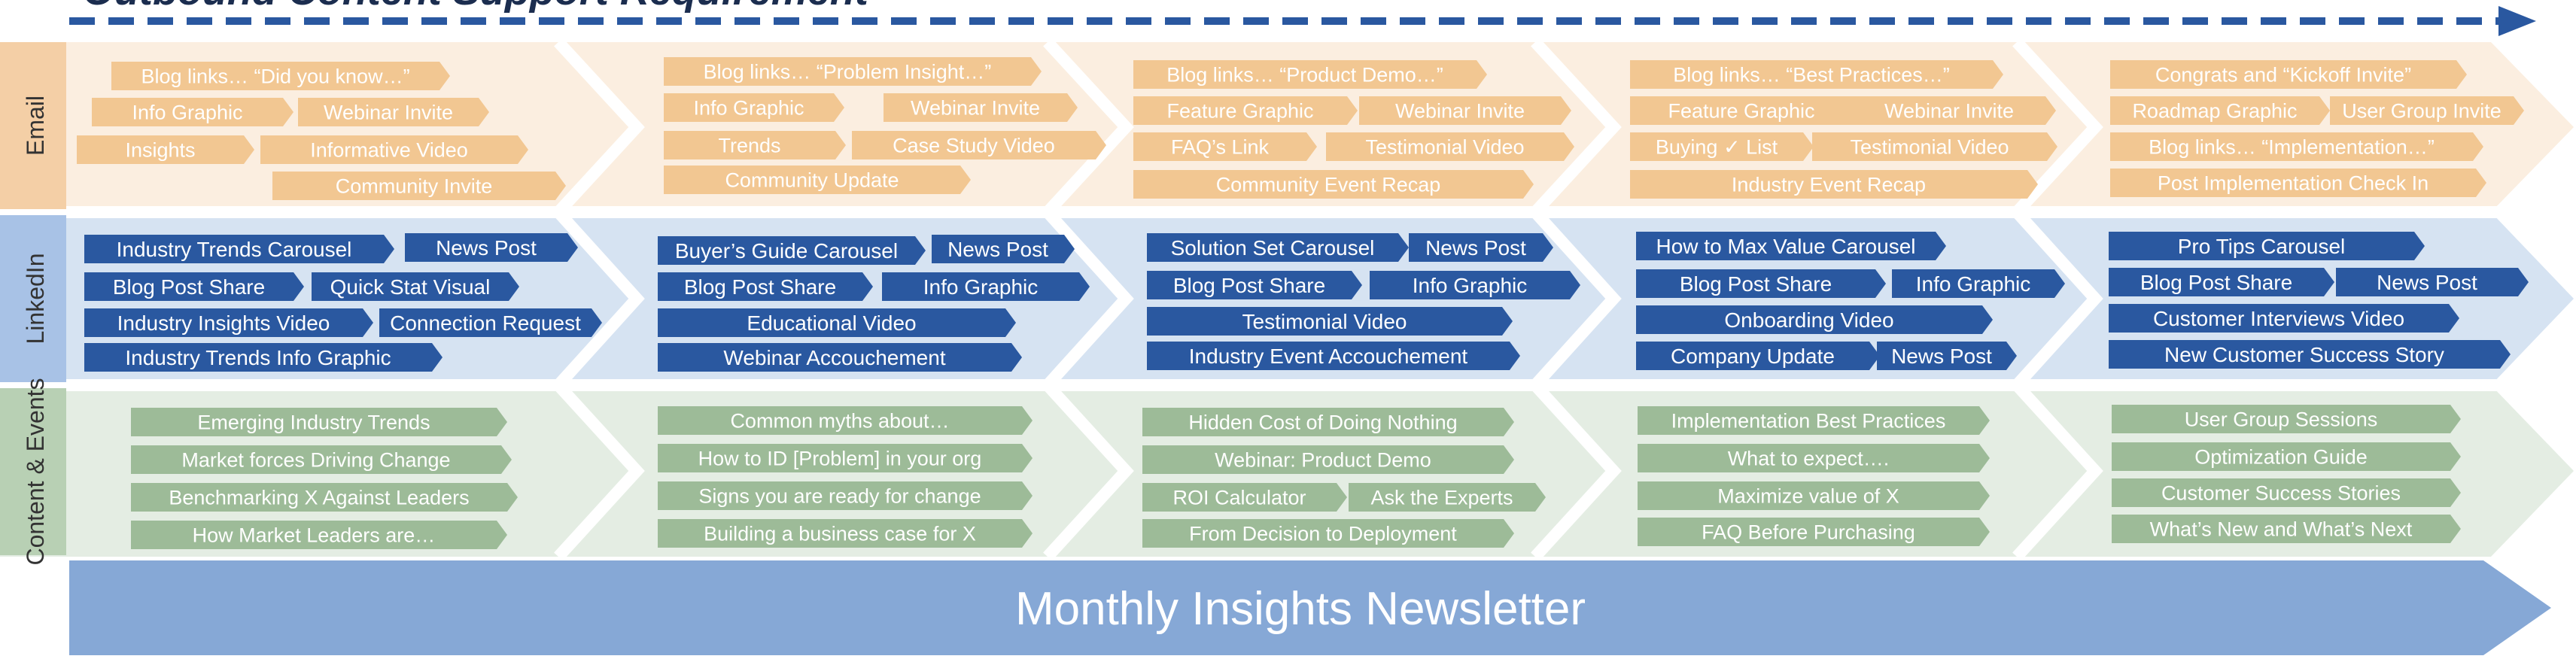 This screenshot has width=2576, height=659. What do you see at coordinates (2304, 354) in the screenshot?
I see `linkedin-tag-label: New Customer Success Story` at bounding box center [2304, 354].